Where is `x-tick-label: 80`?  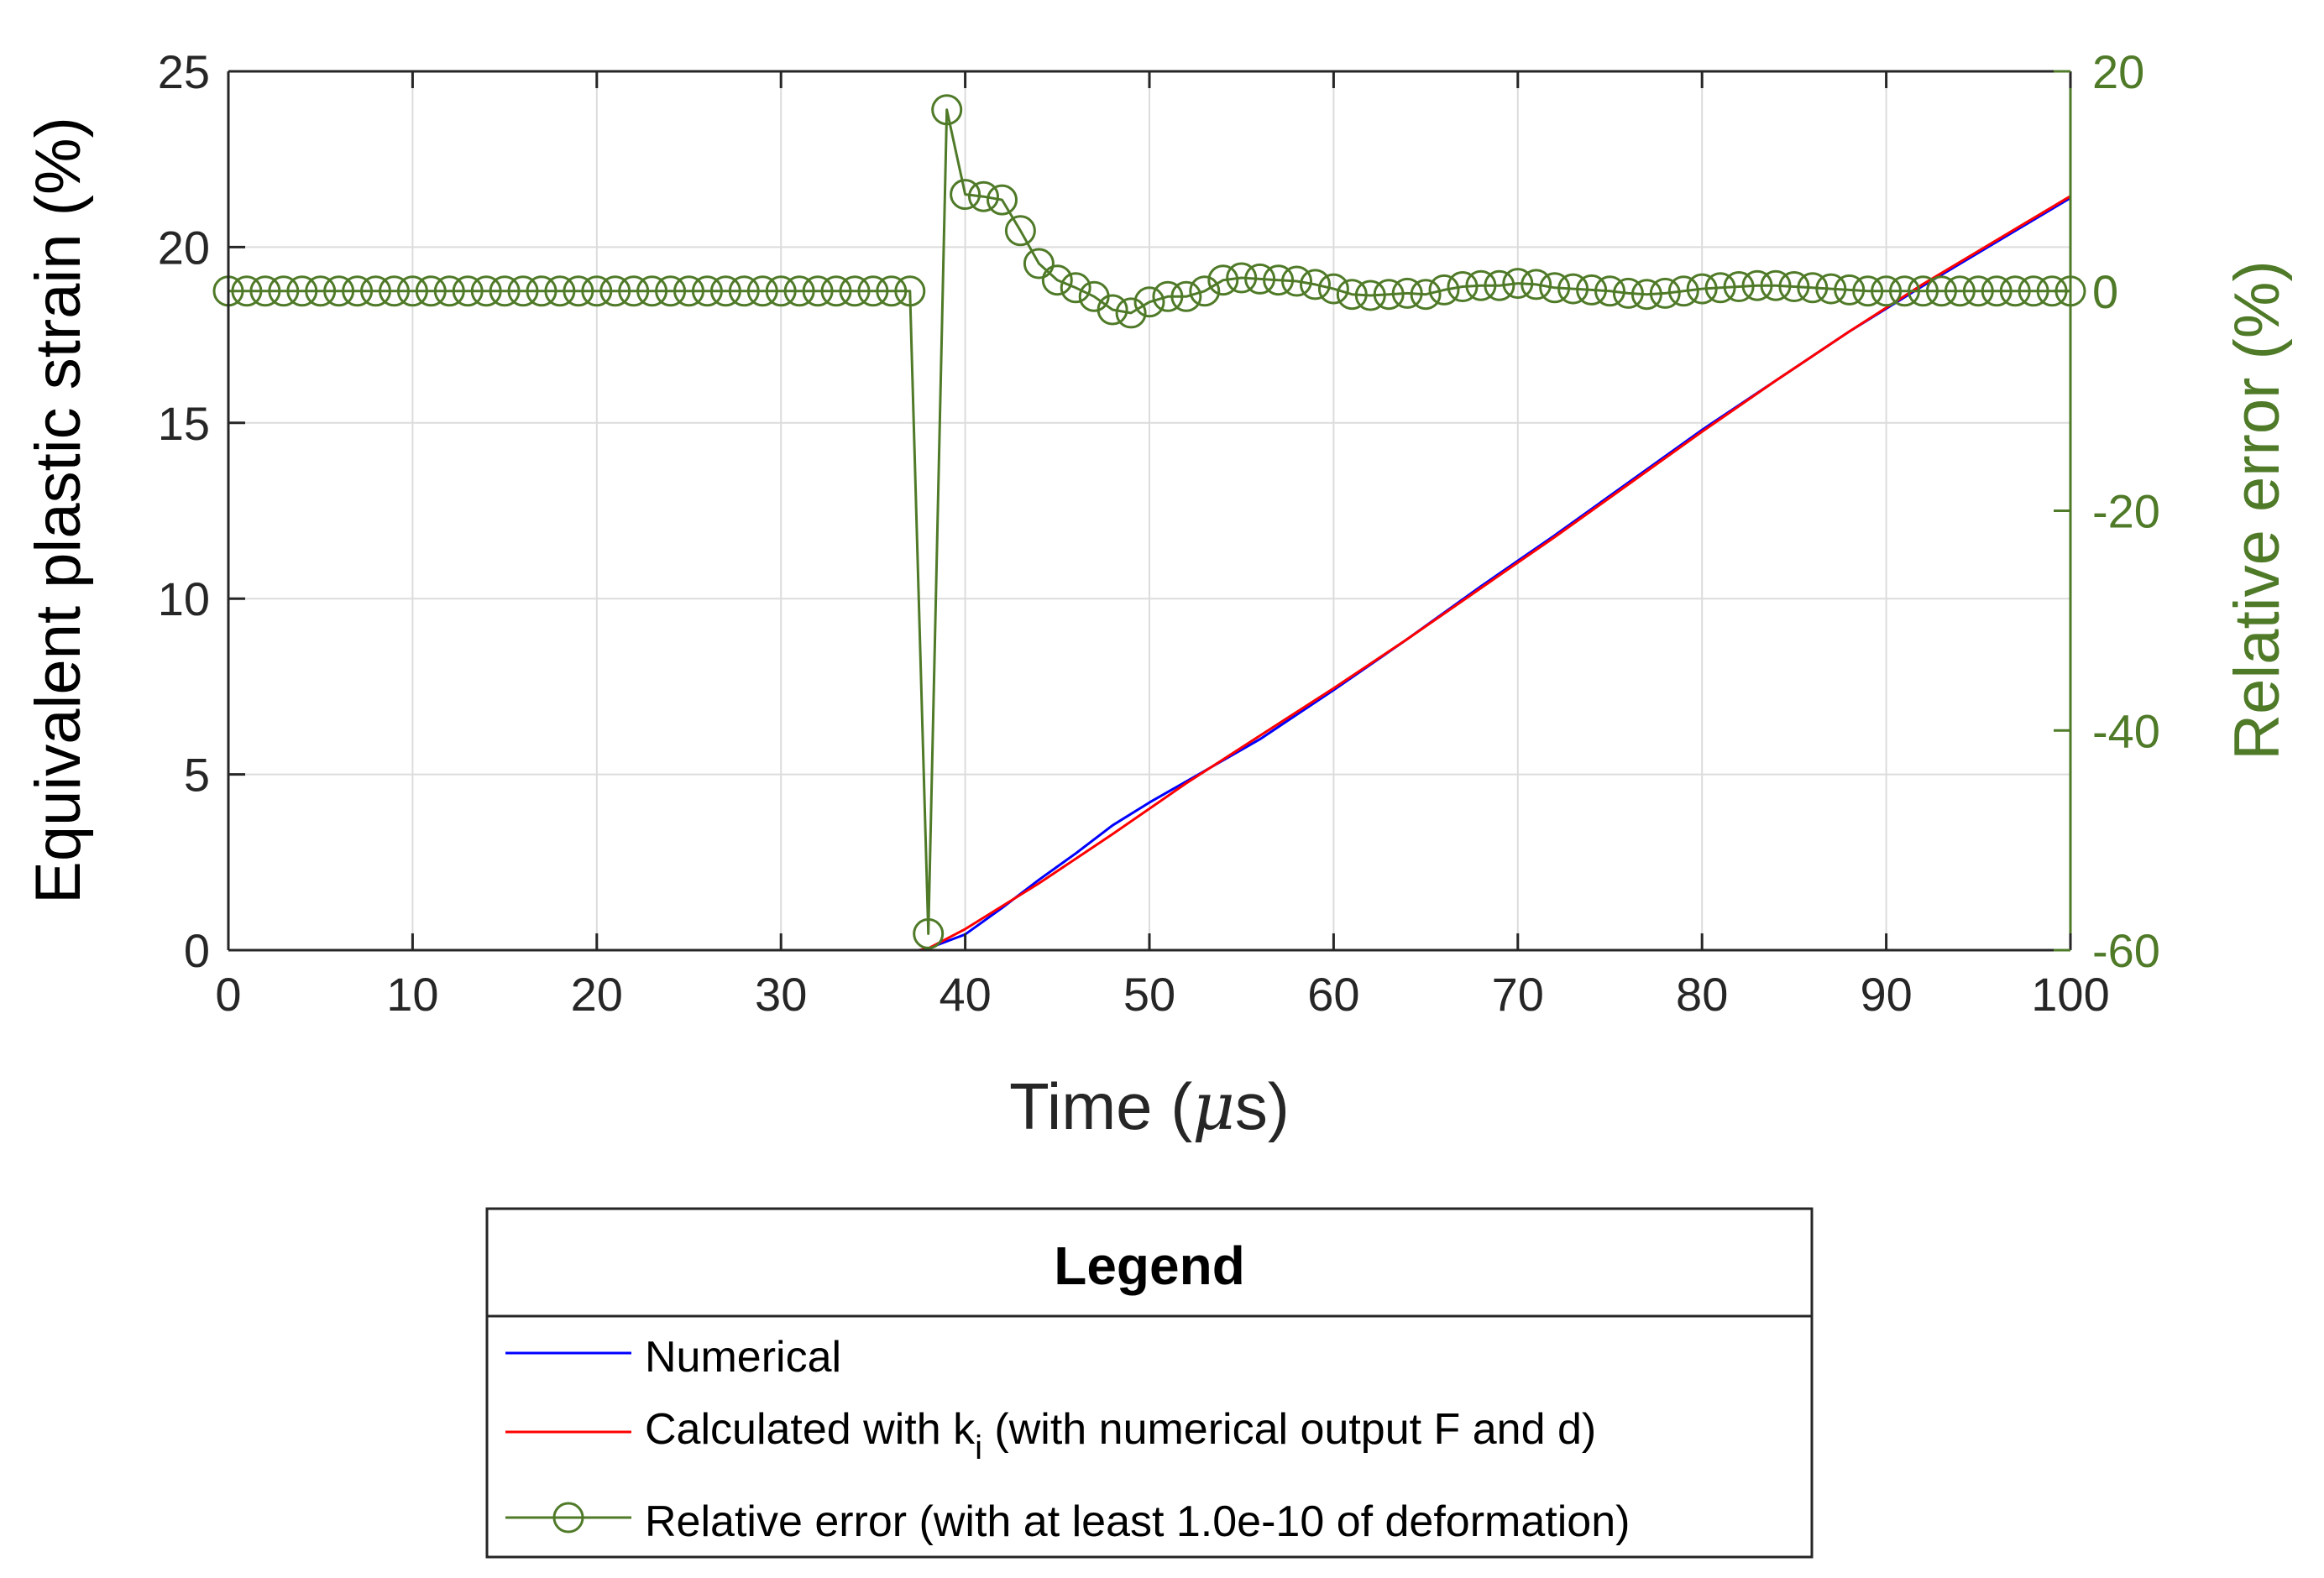 x-tick-label: 80 is located at coordinates (1702, 994).